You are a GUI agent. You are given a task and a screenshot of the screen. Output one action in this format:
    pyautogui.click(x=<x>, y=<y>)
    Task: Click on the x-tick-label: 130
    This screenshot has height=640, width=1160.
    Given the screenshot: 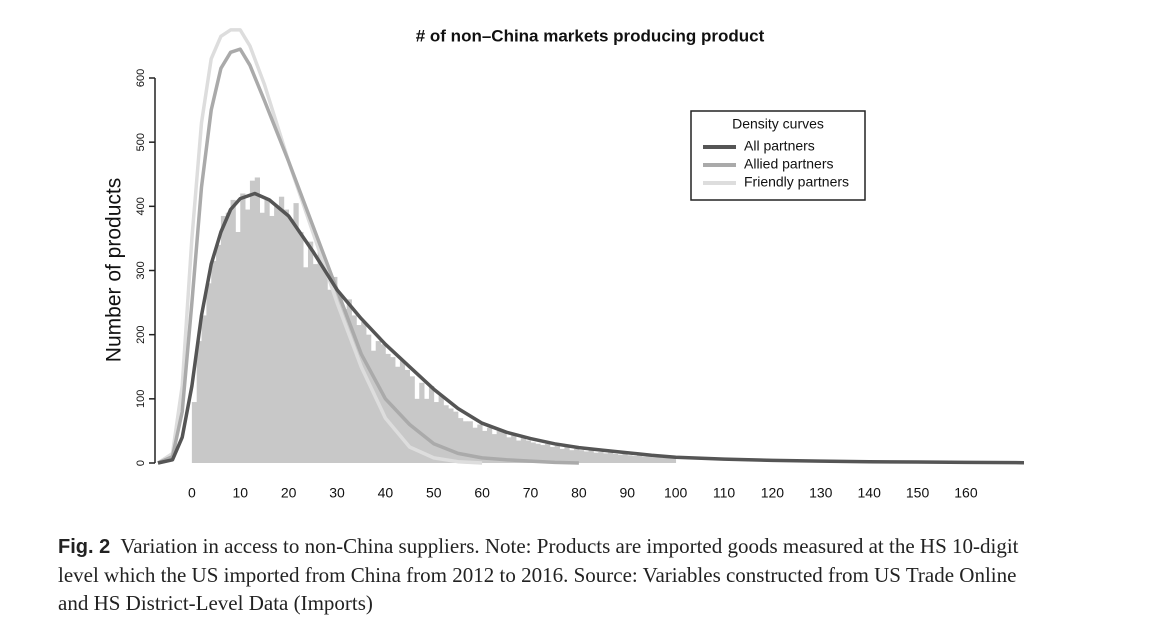 What is the action you would take?
    pyautogui.click(x=821, y=493)
    